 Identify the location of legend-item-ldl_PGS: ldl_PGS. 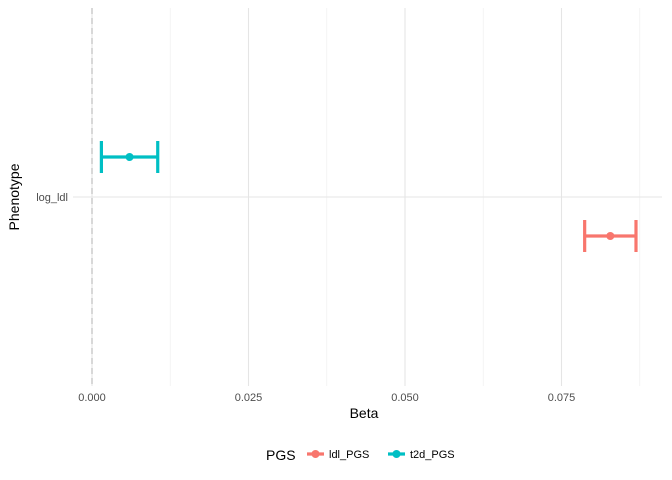
(338, 455).